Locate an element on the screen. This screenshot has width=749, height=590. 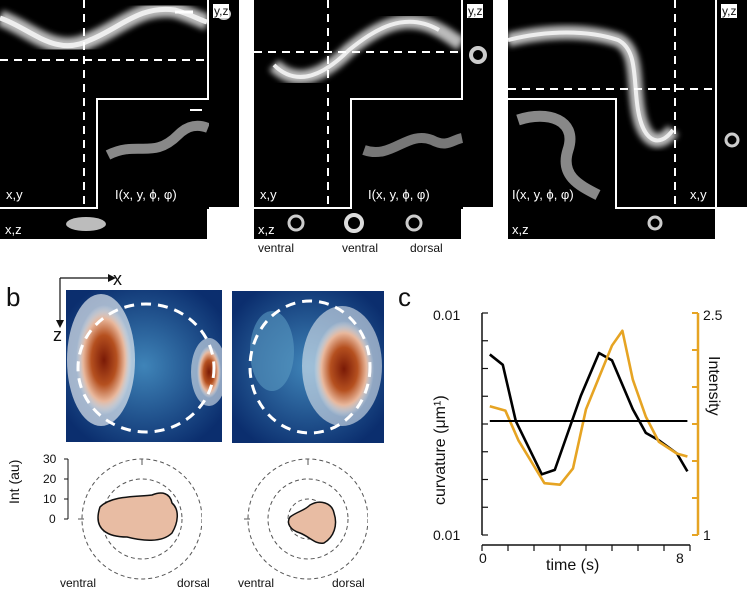
panel-b-axis-x-label: x is located at coordinates (117, 279).